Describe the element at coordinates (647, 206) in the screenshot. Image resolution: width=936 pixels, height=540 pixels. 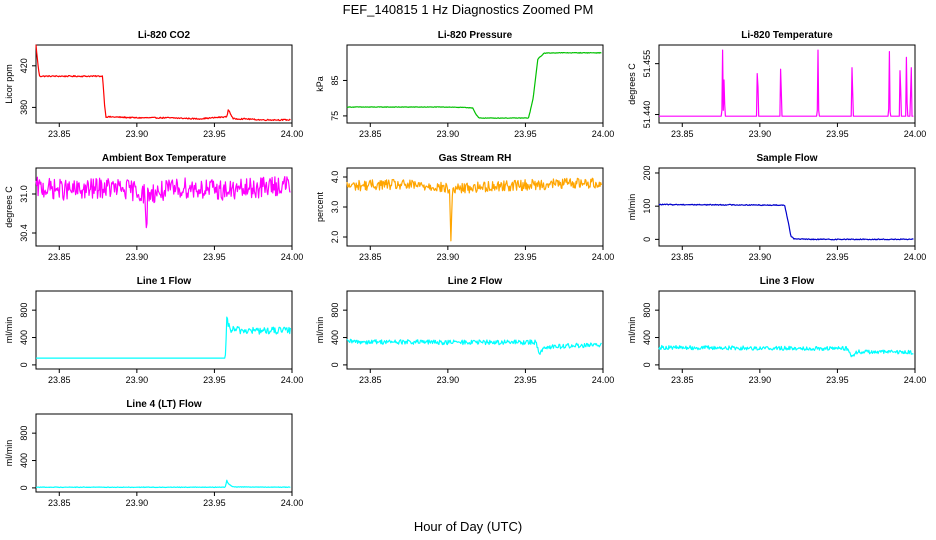
I see `y-tick-label: 100` at that location.